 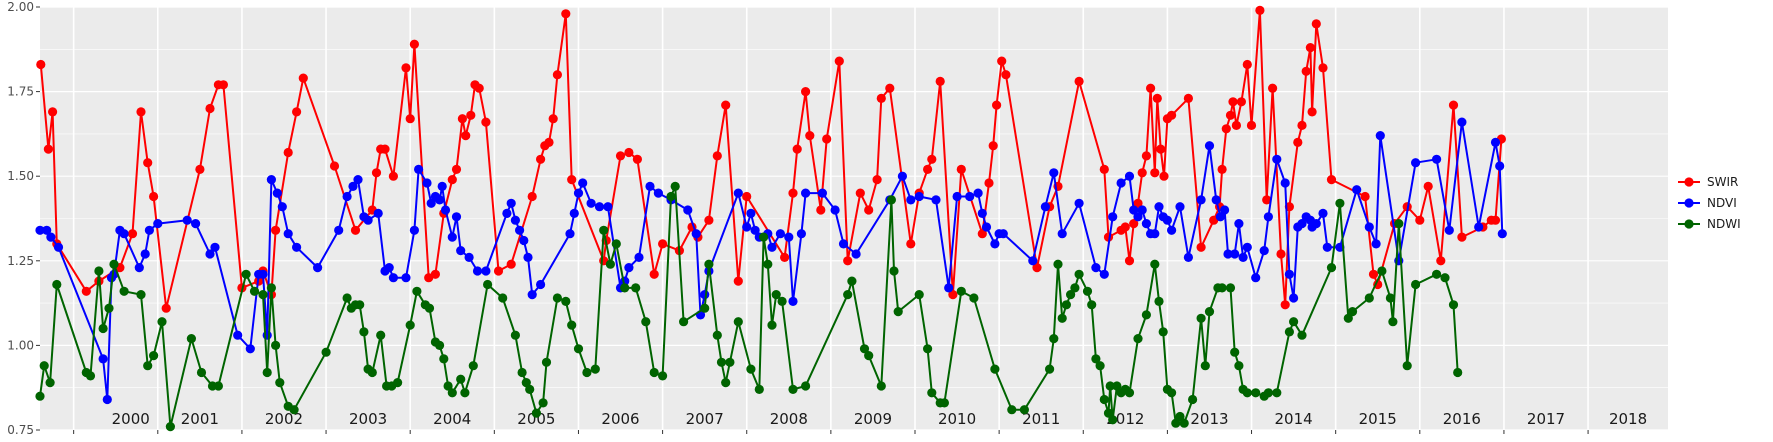 What do you see at coordinates (1546, 419) in the screenshot?
I see `year-label: 2017` at bounding box center [1546, 419].